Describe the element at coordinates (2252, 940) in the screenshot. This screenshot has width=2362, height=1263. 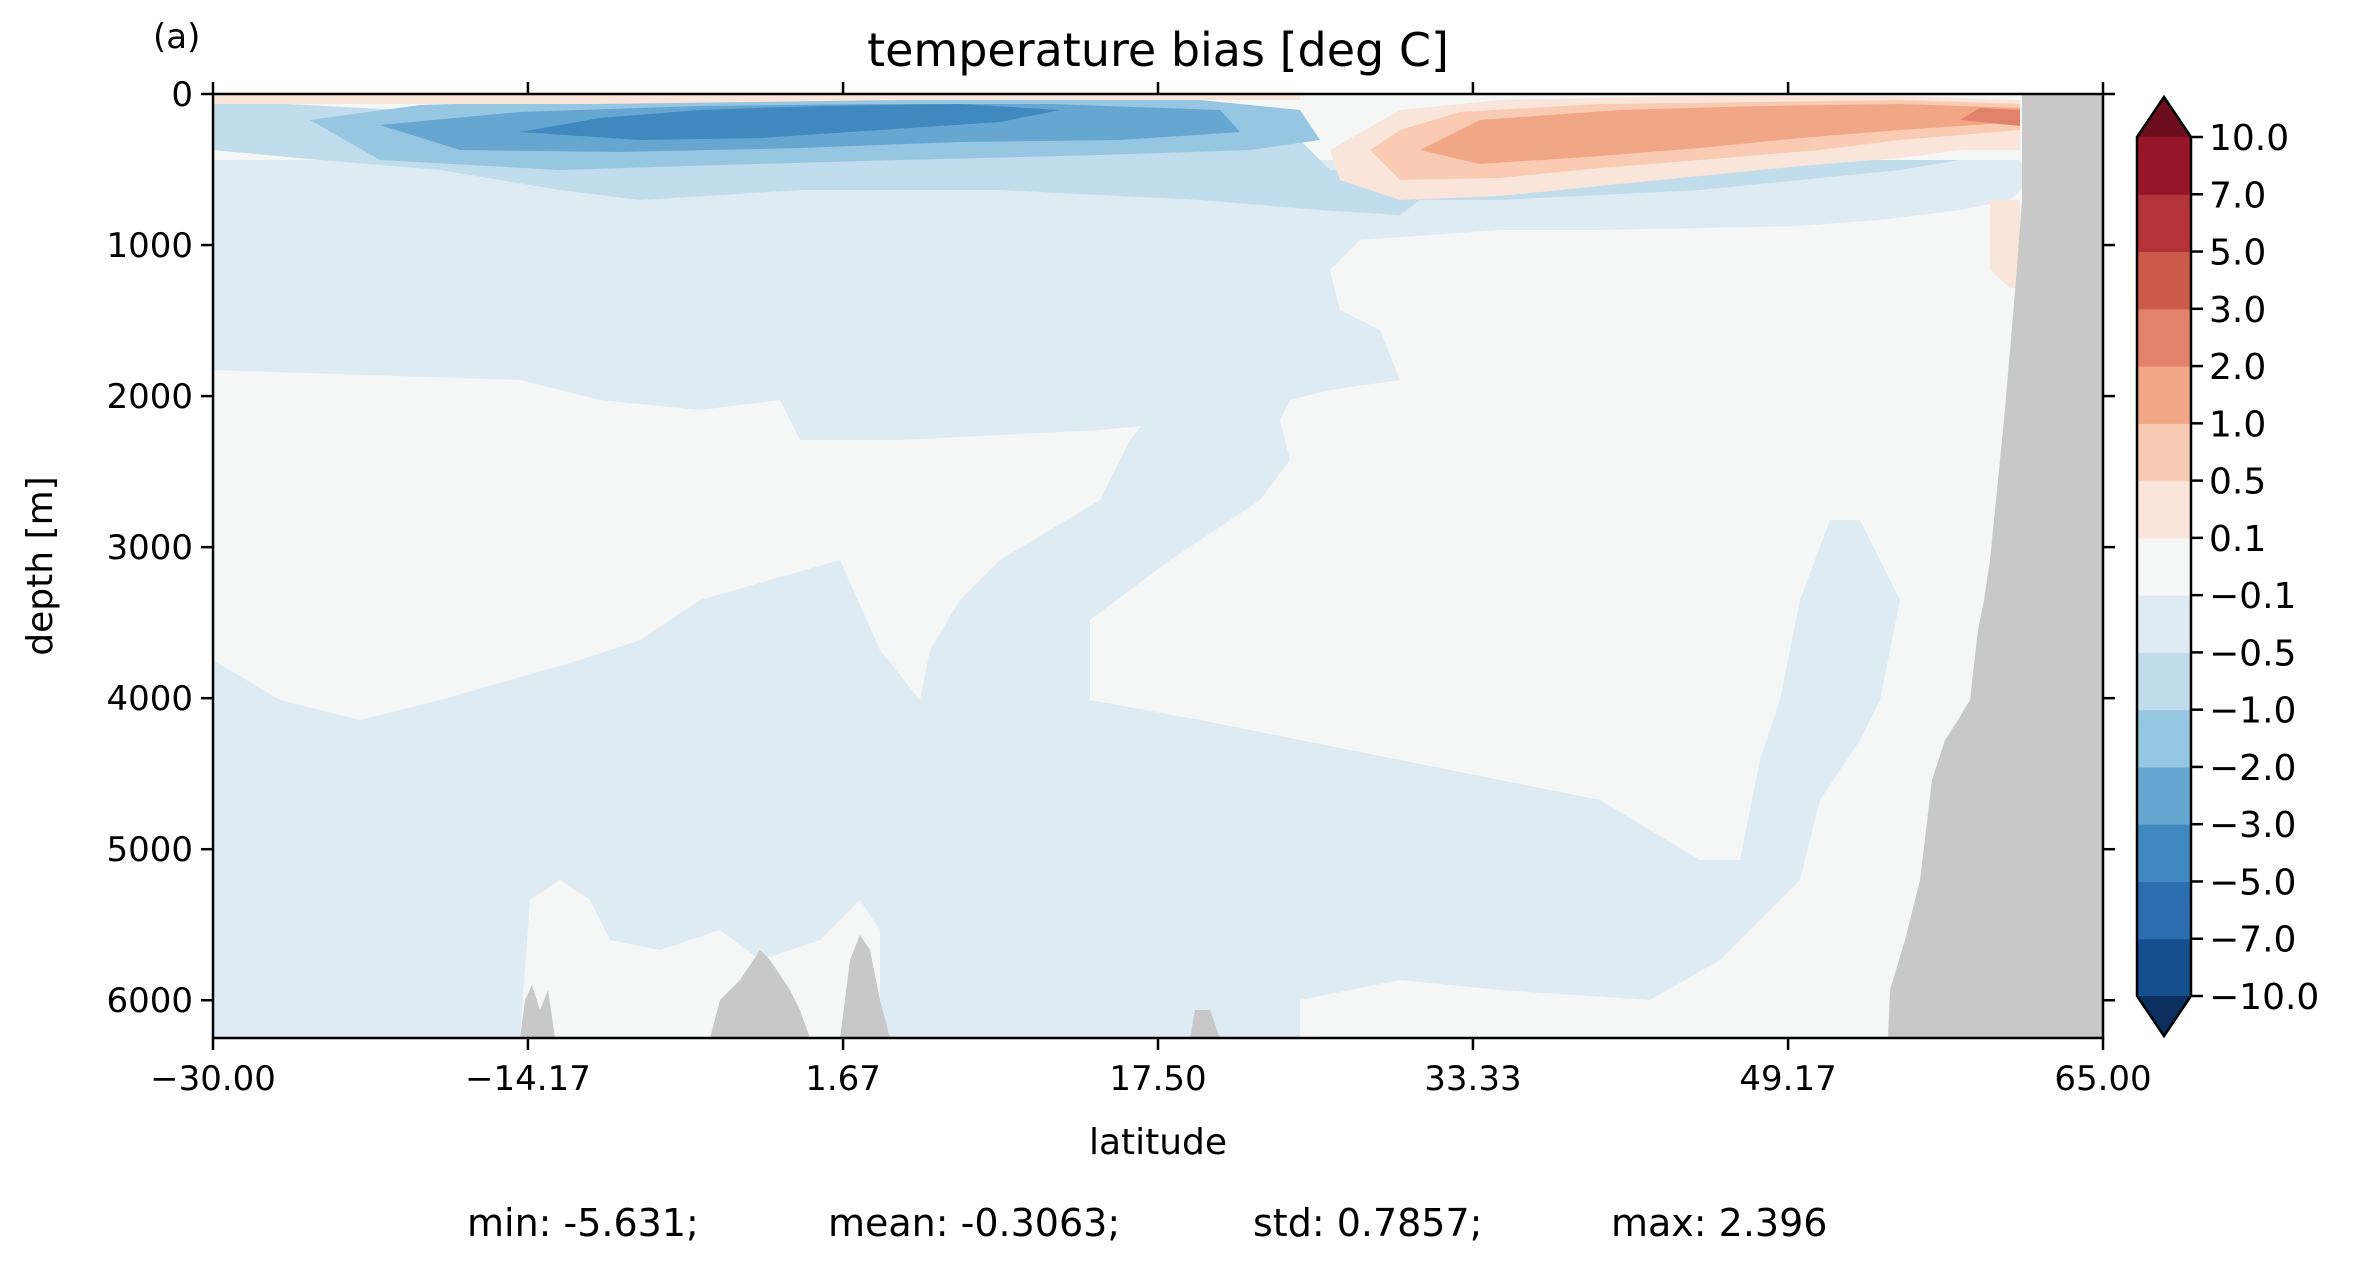
I see `colorbar-tick-label: −7.0` at that location.